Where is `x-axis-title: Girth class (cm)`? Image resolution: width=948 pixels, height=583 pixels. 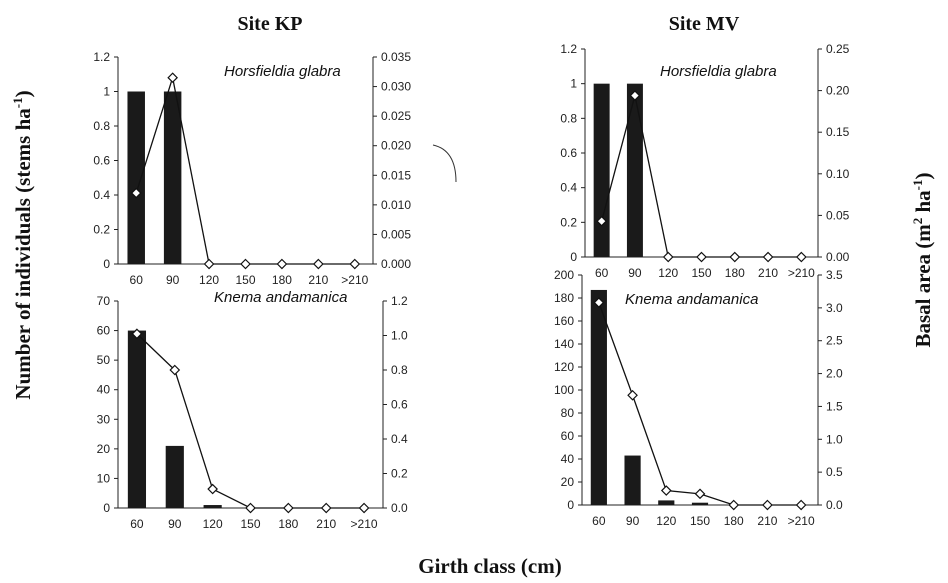
x-axis-title: Girth class (cm) is located at coordinates (489, 566).